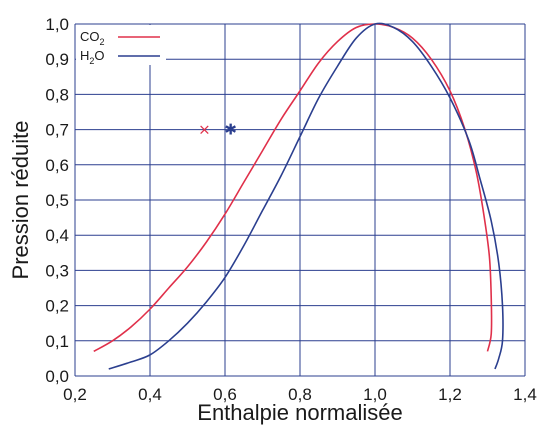 Image resolution: width=539 pixels, height=425 pixels. Describe the element at coordinates (230, 130) in the screenshot. I see `marker-h2o: ✱` at that location.